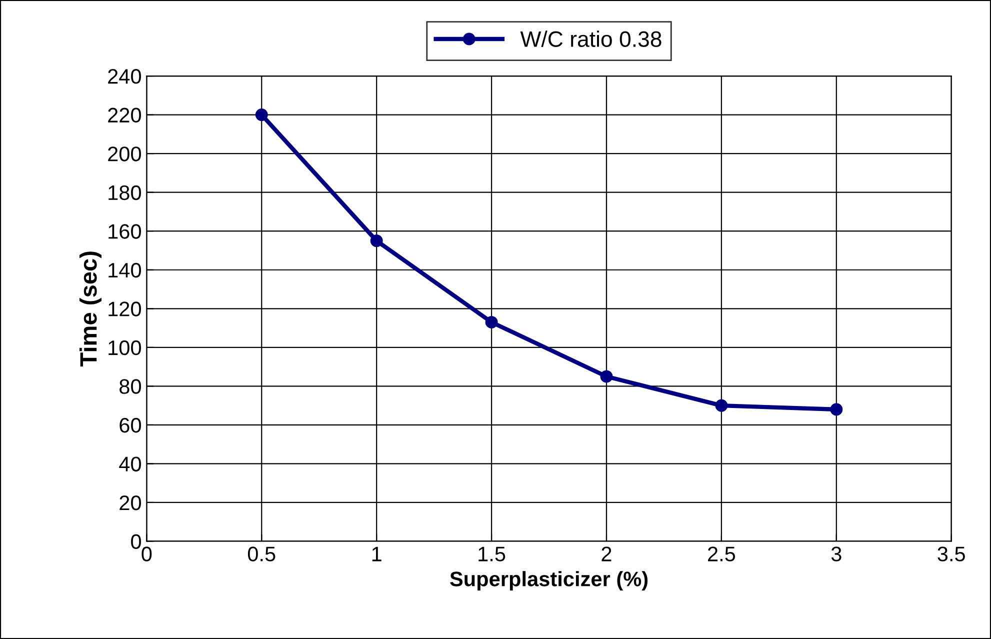 The width and height of the screenshot is (991, 639). What do you see at coordinates (124, 154) in the screenshot?
I see `y-tick-label: 200` at bounding box center [124, 154].